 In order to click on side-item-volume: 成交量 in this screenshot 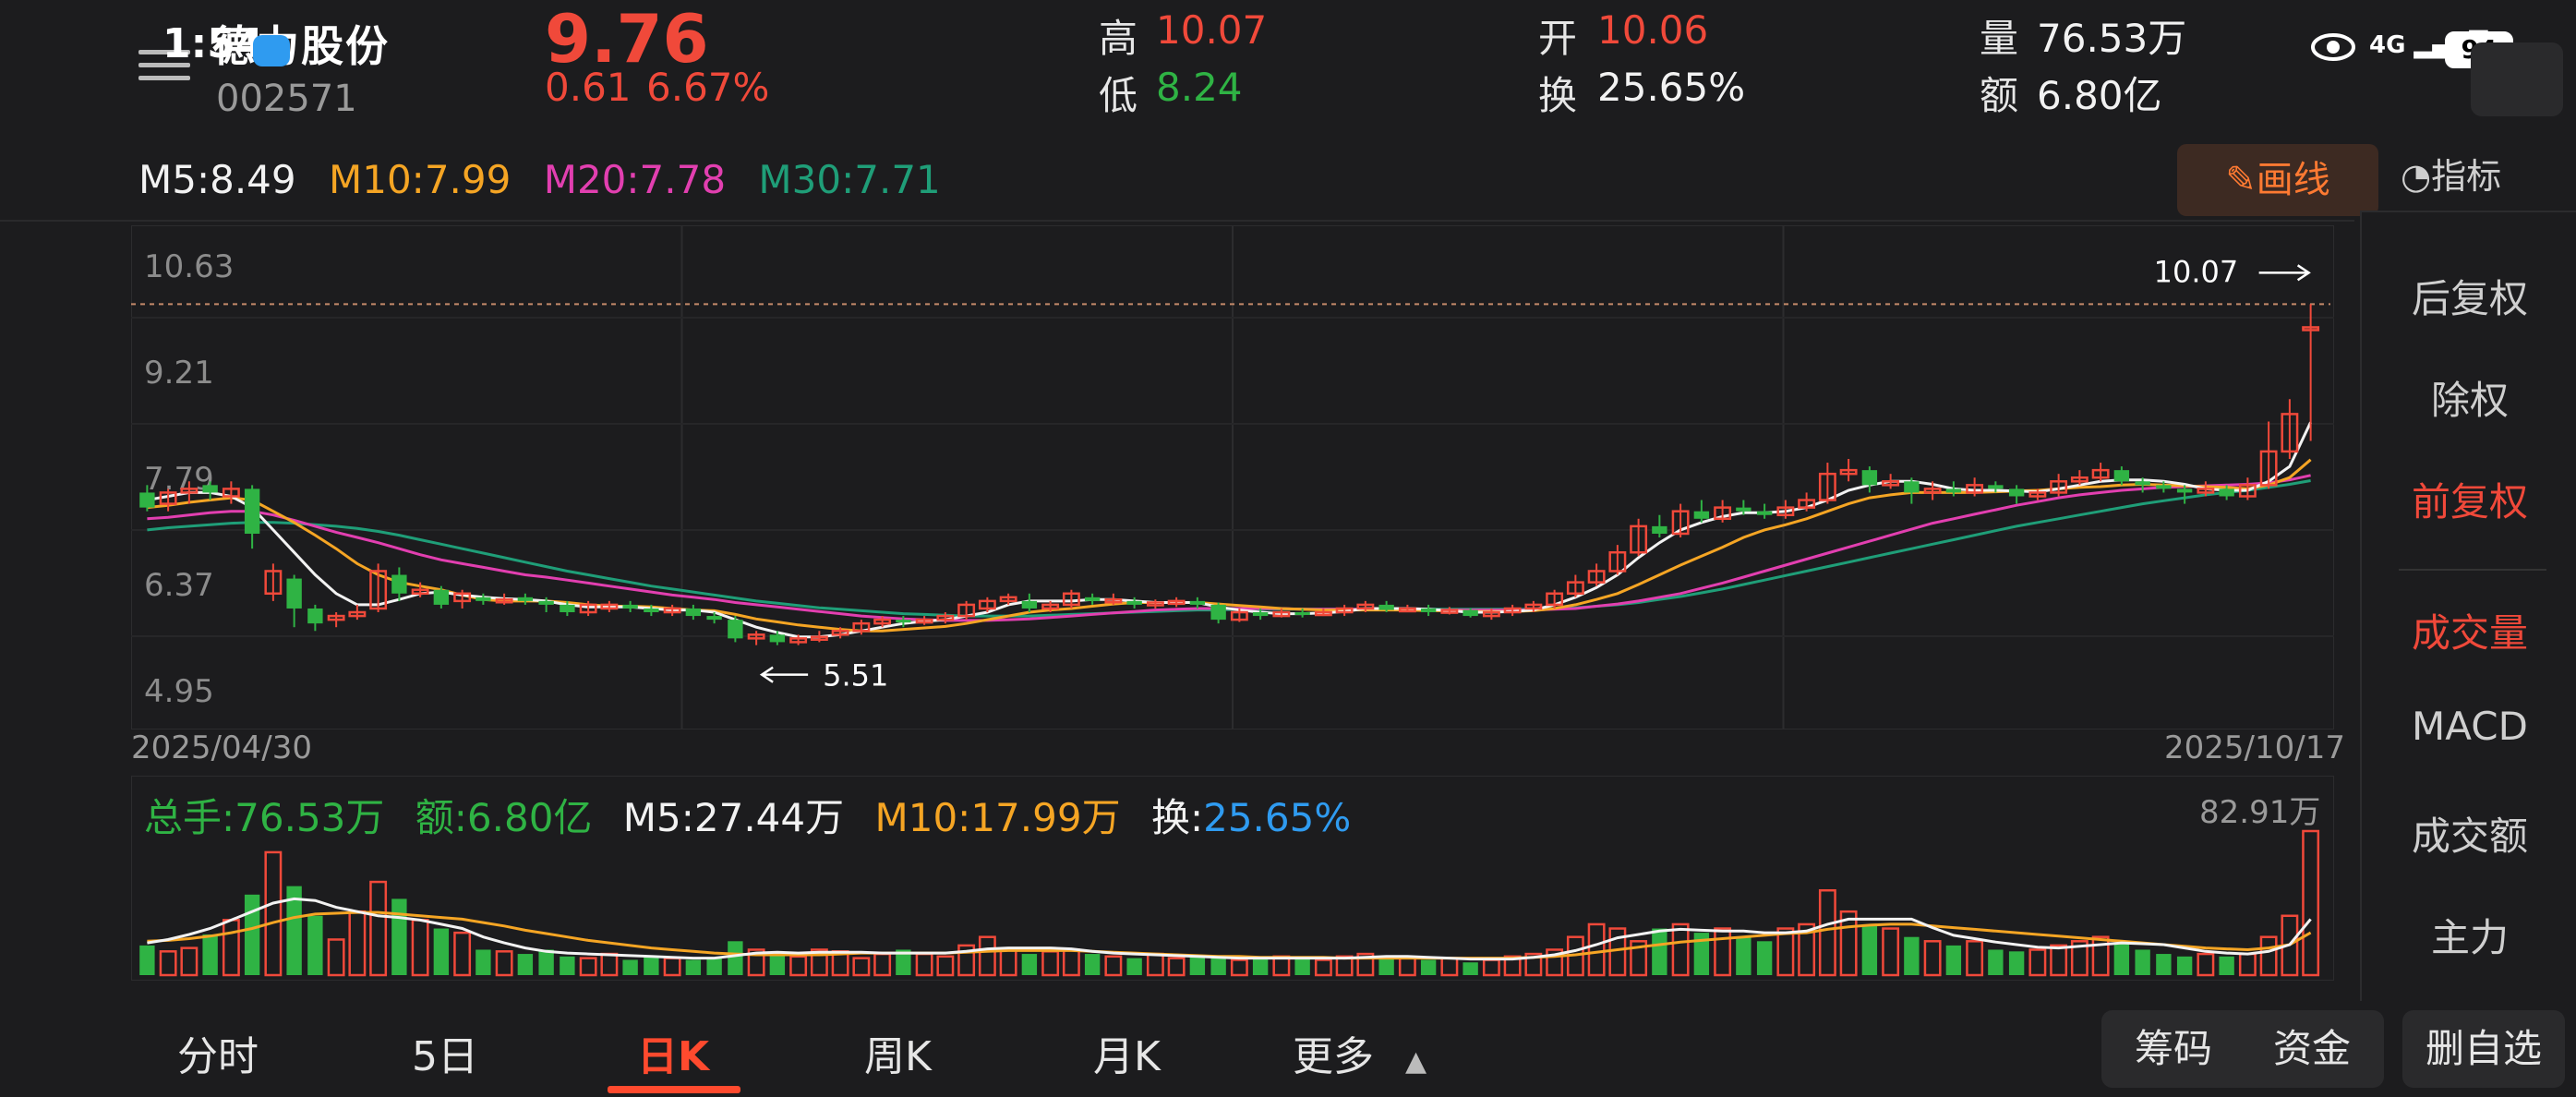, I will do `click(2469, 633)`.